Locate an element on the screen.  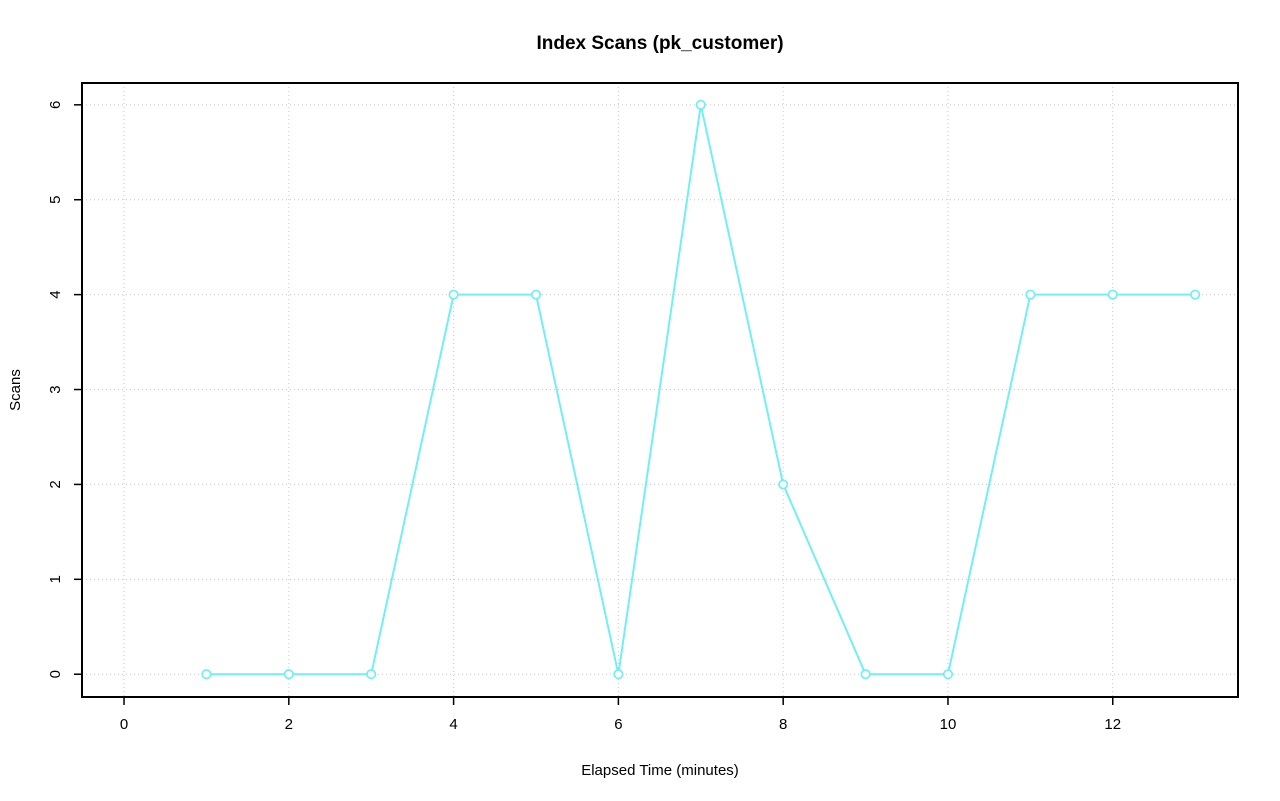
x-axis-title: Elapsed Time (minutes) is located at coordinates (660, 770).